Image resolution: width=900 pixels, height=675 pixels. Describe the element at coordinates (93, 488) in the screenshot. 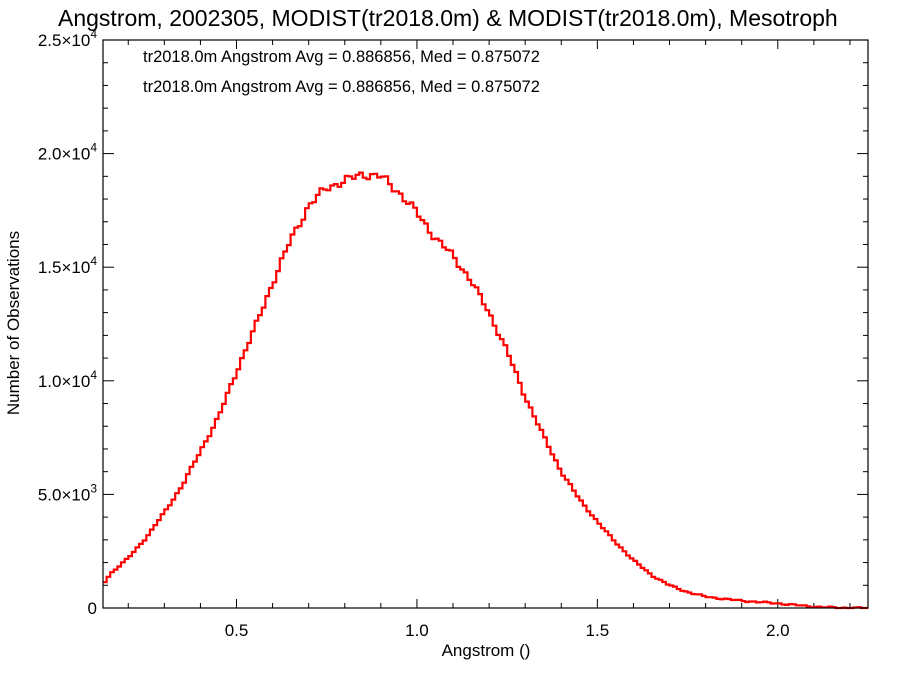

I see `y-tick-exponent: 3` at that location.